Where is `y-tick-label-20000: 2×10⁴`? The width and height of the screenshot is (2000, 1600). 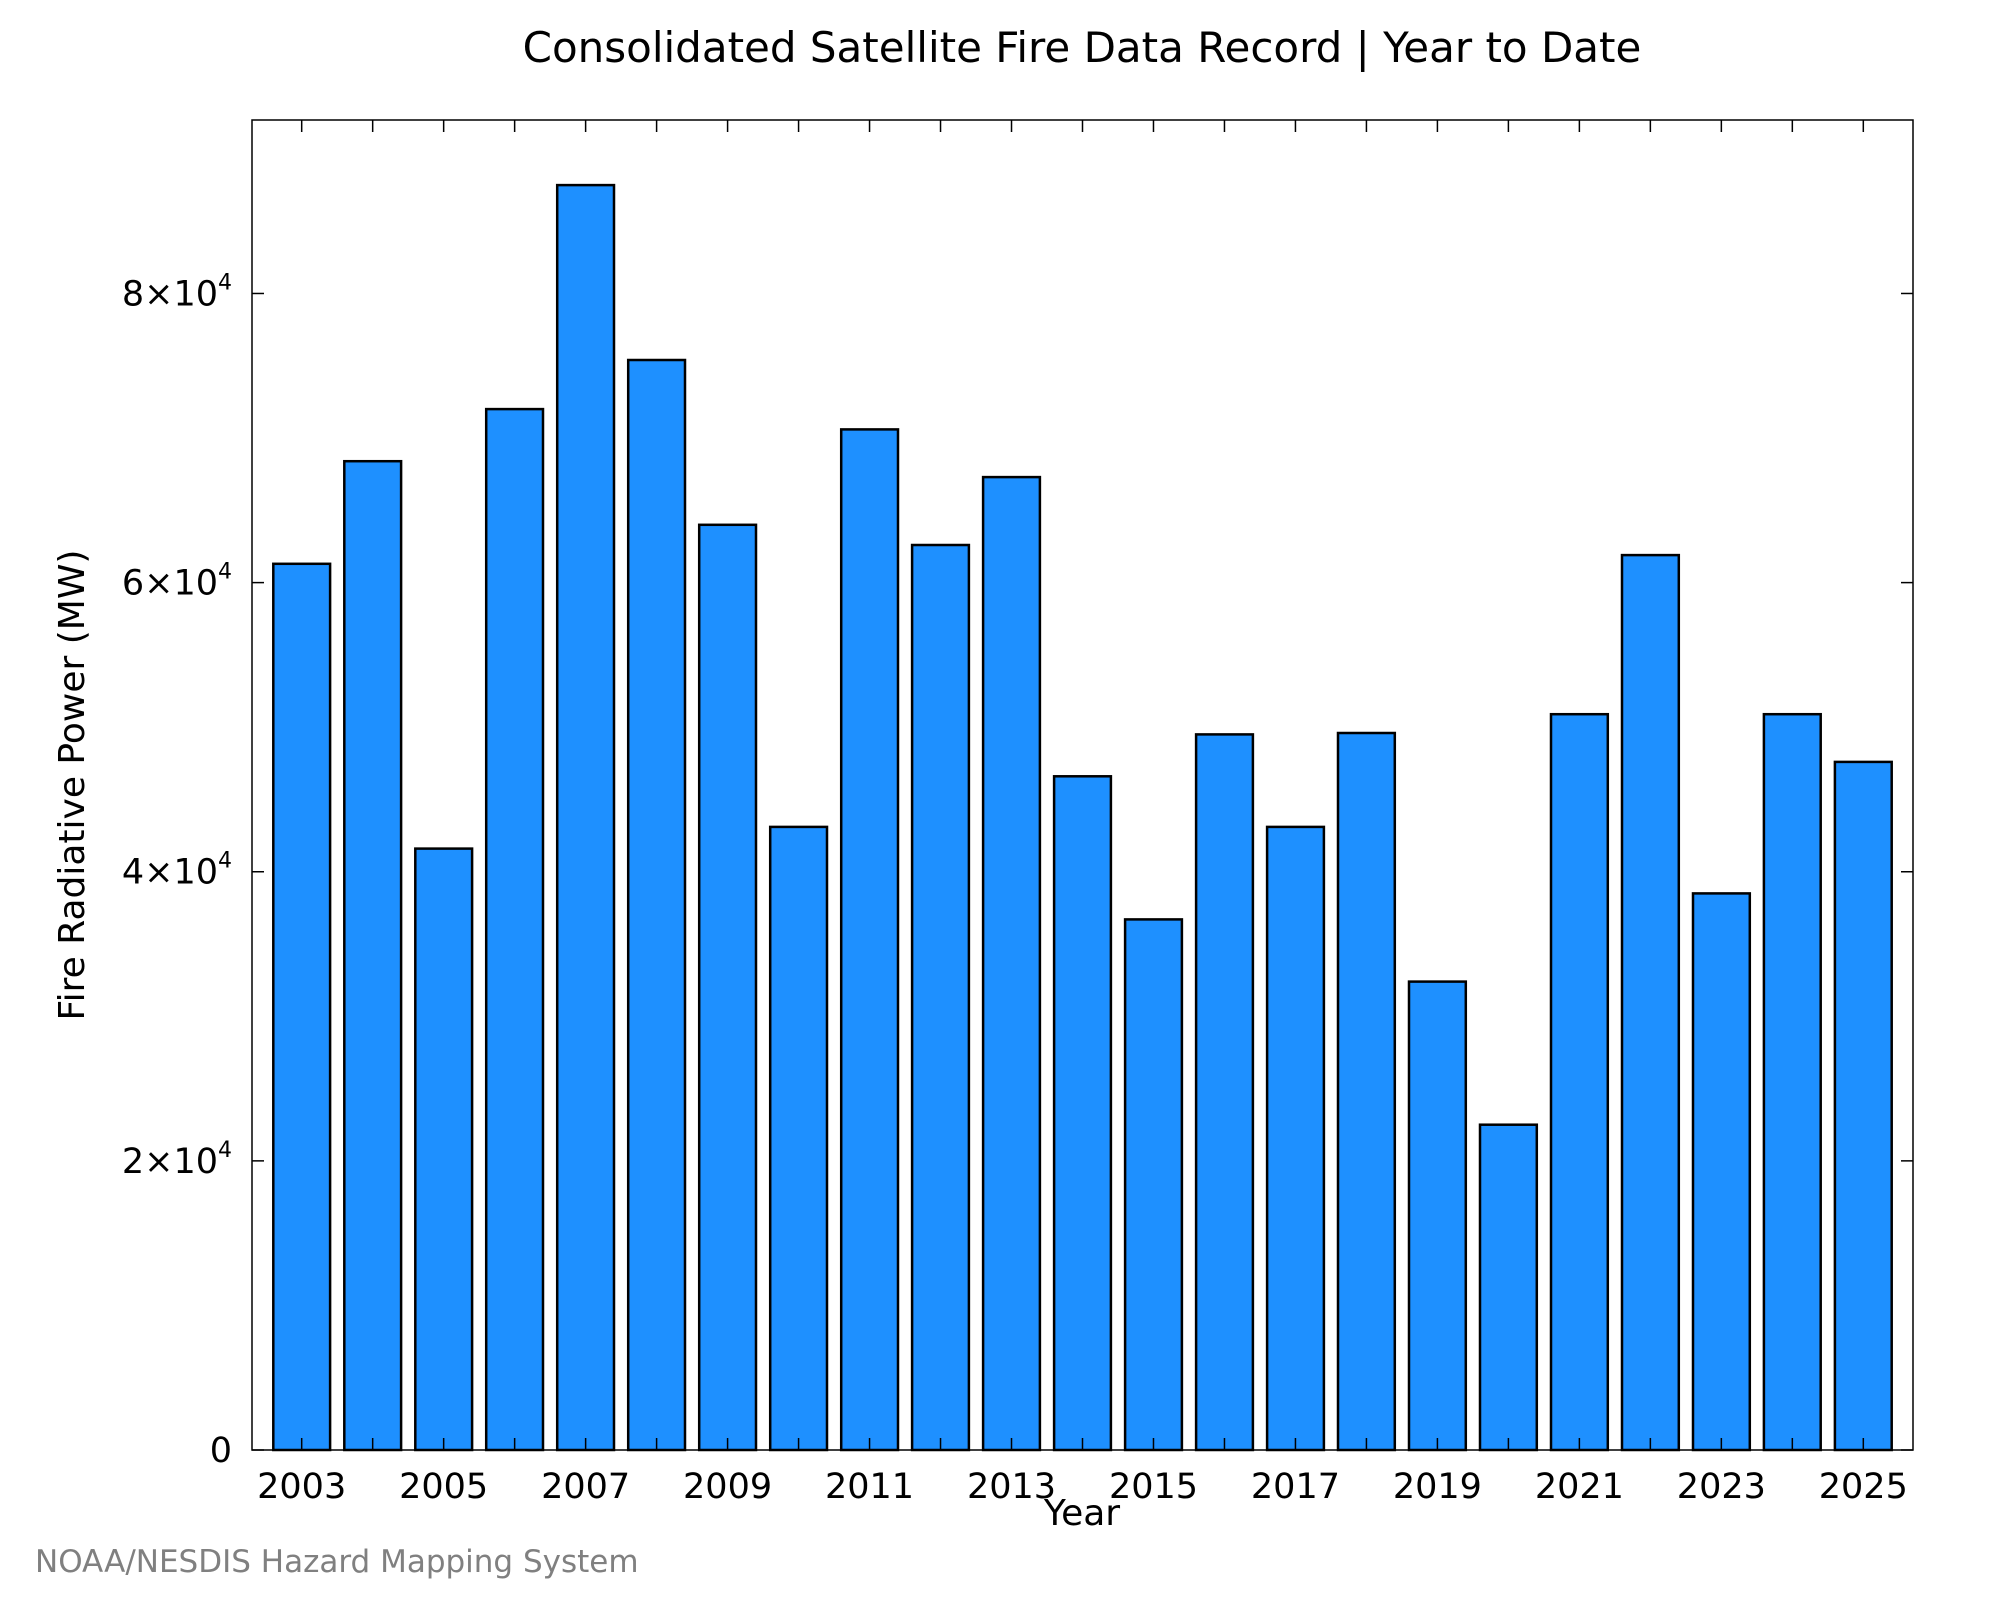
y-tick-label-20000: 2×10⁴ is located at coordinates (177, 1160).